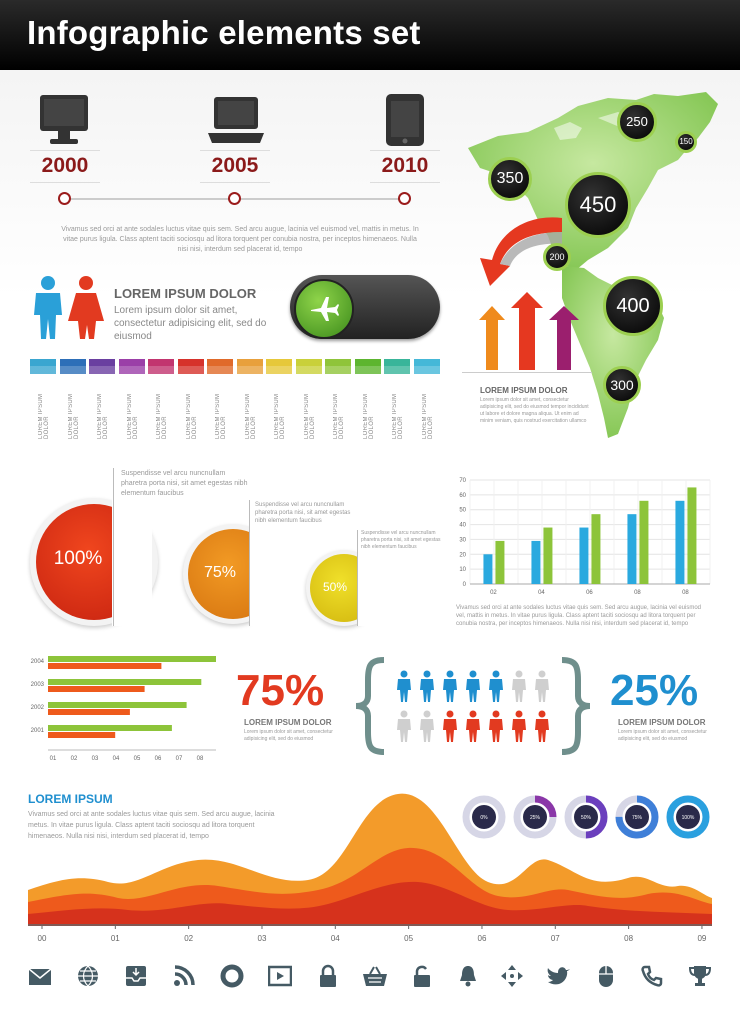 Image resolution: width=740 pixels, height=1021 pixels. Describe the element at coordinates (606, 976) in the screenshot. I see `mouse-icon` at that location.